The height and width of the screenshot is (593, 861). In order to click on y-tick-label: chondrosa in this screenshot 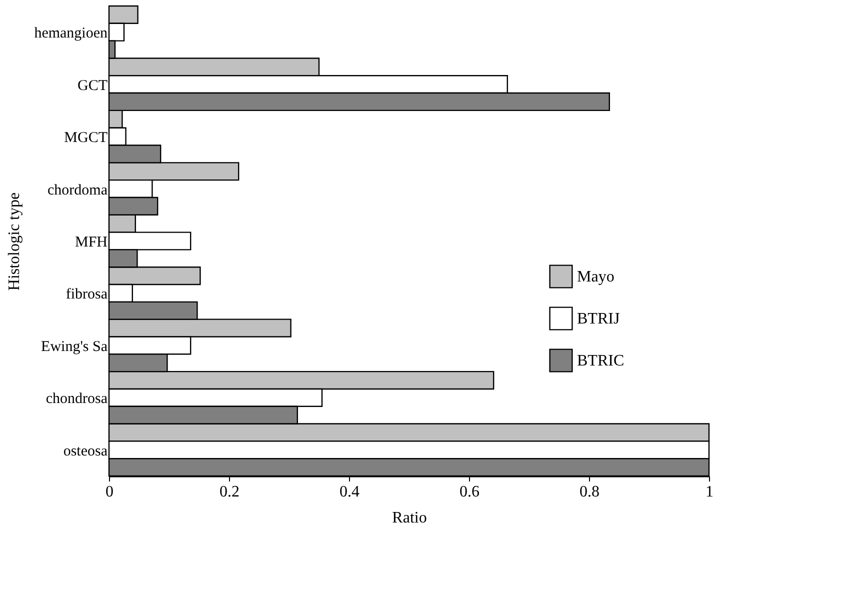, I will do `click(77, 399)`.